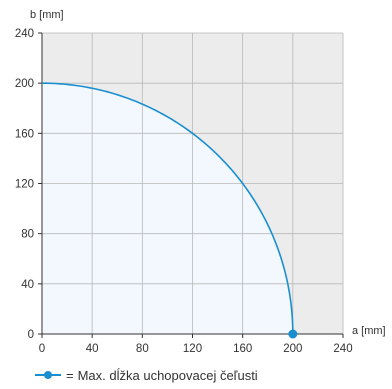 The height and width of the screenshot is (389, 392). Describe the element at coordinates (167, 375) in the screenshot. I see `legend-label: Max. dĺžka uchopovacej čeľusti` at that location.